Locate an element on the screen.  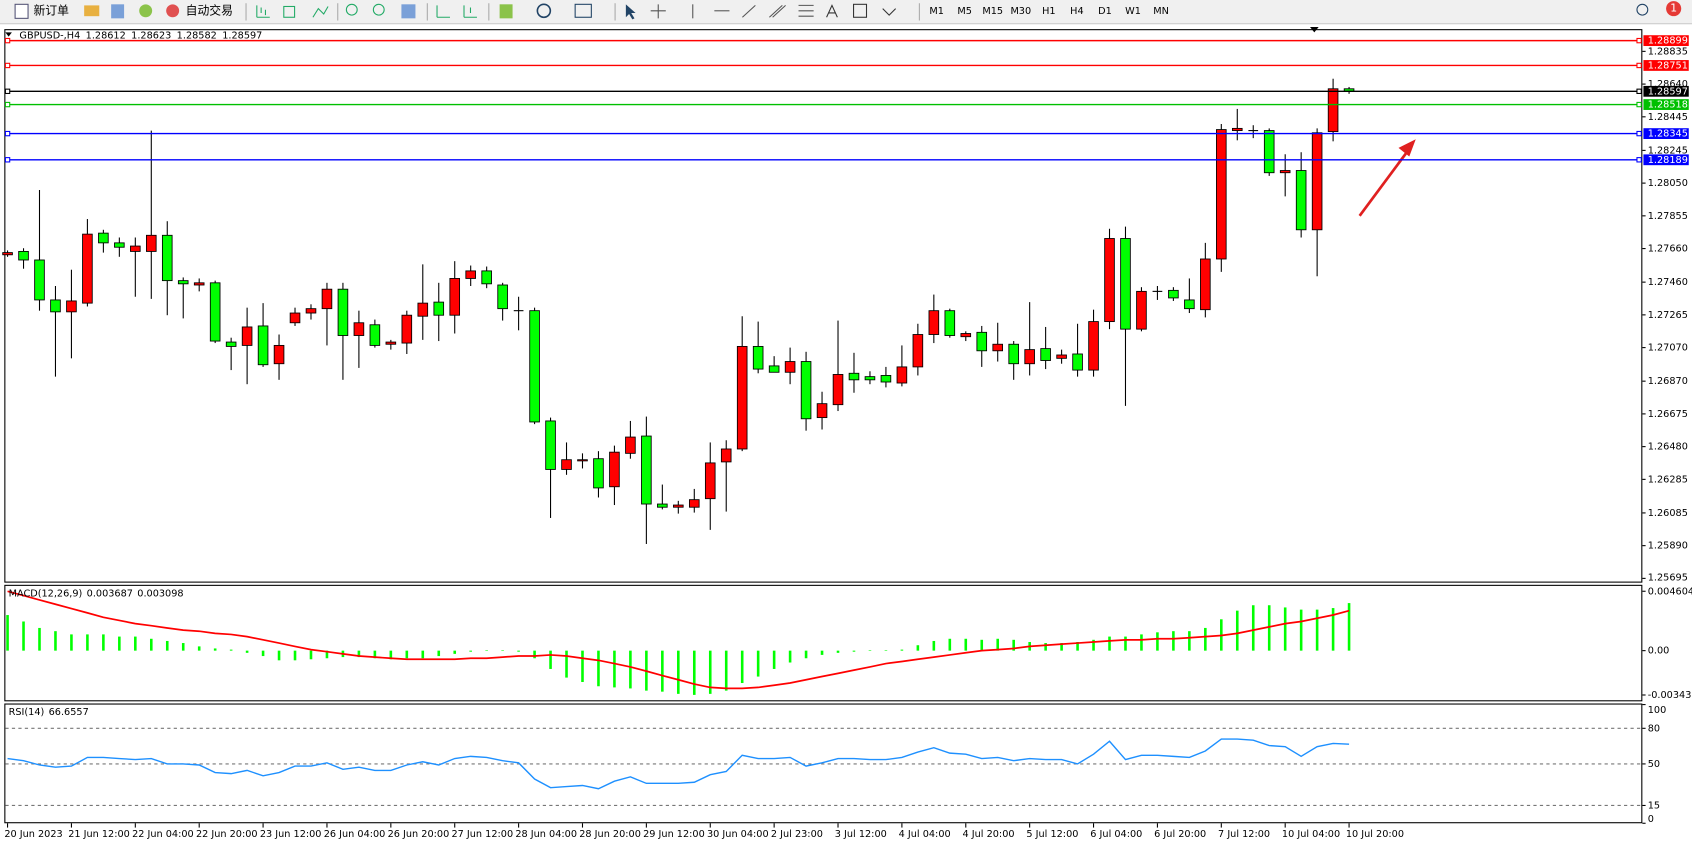
x-tick-label: 21 Jun 12:00 is located at coordinates (99, 834).